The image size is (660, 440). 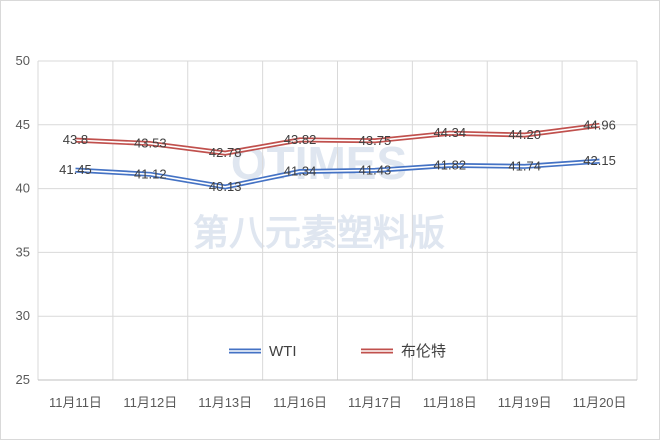 What do you see at coordinates (375, 169) in the screenshot?
I see `data-label: 41.43` at bounding box center [375, 169].